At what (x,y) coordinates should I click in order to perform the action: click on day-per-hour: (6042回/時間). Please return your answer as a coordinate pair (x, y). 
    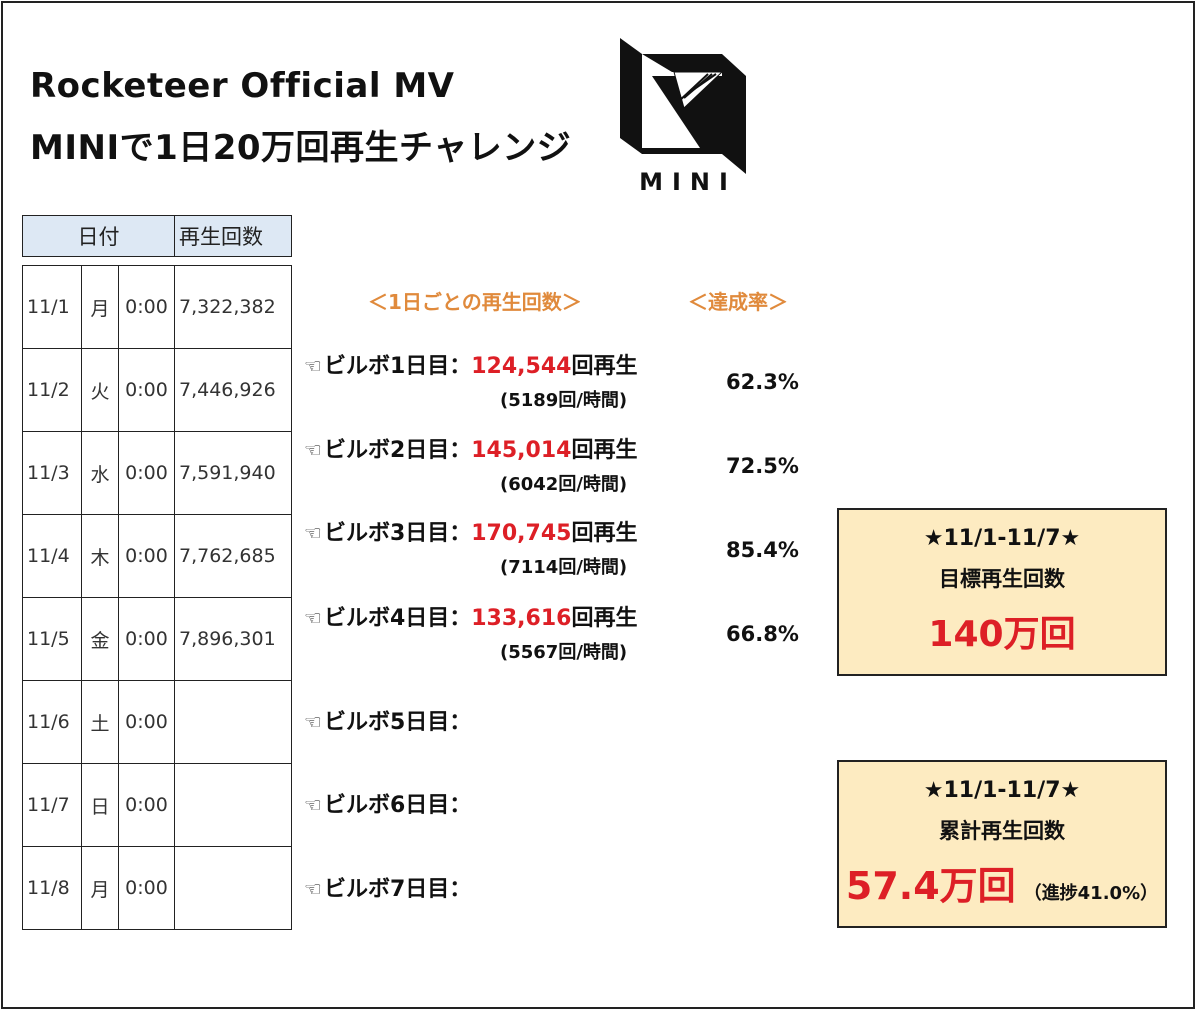
    Looking at the image, I should click on (564, 484).